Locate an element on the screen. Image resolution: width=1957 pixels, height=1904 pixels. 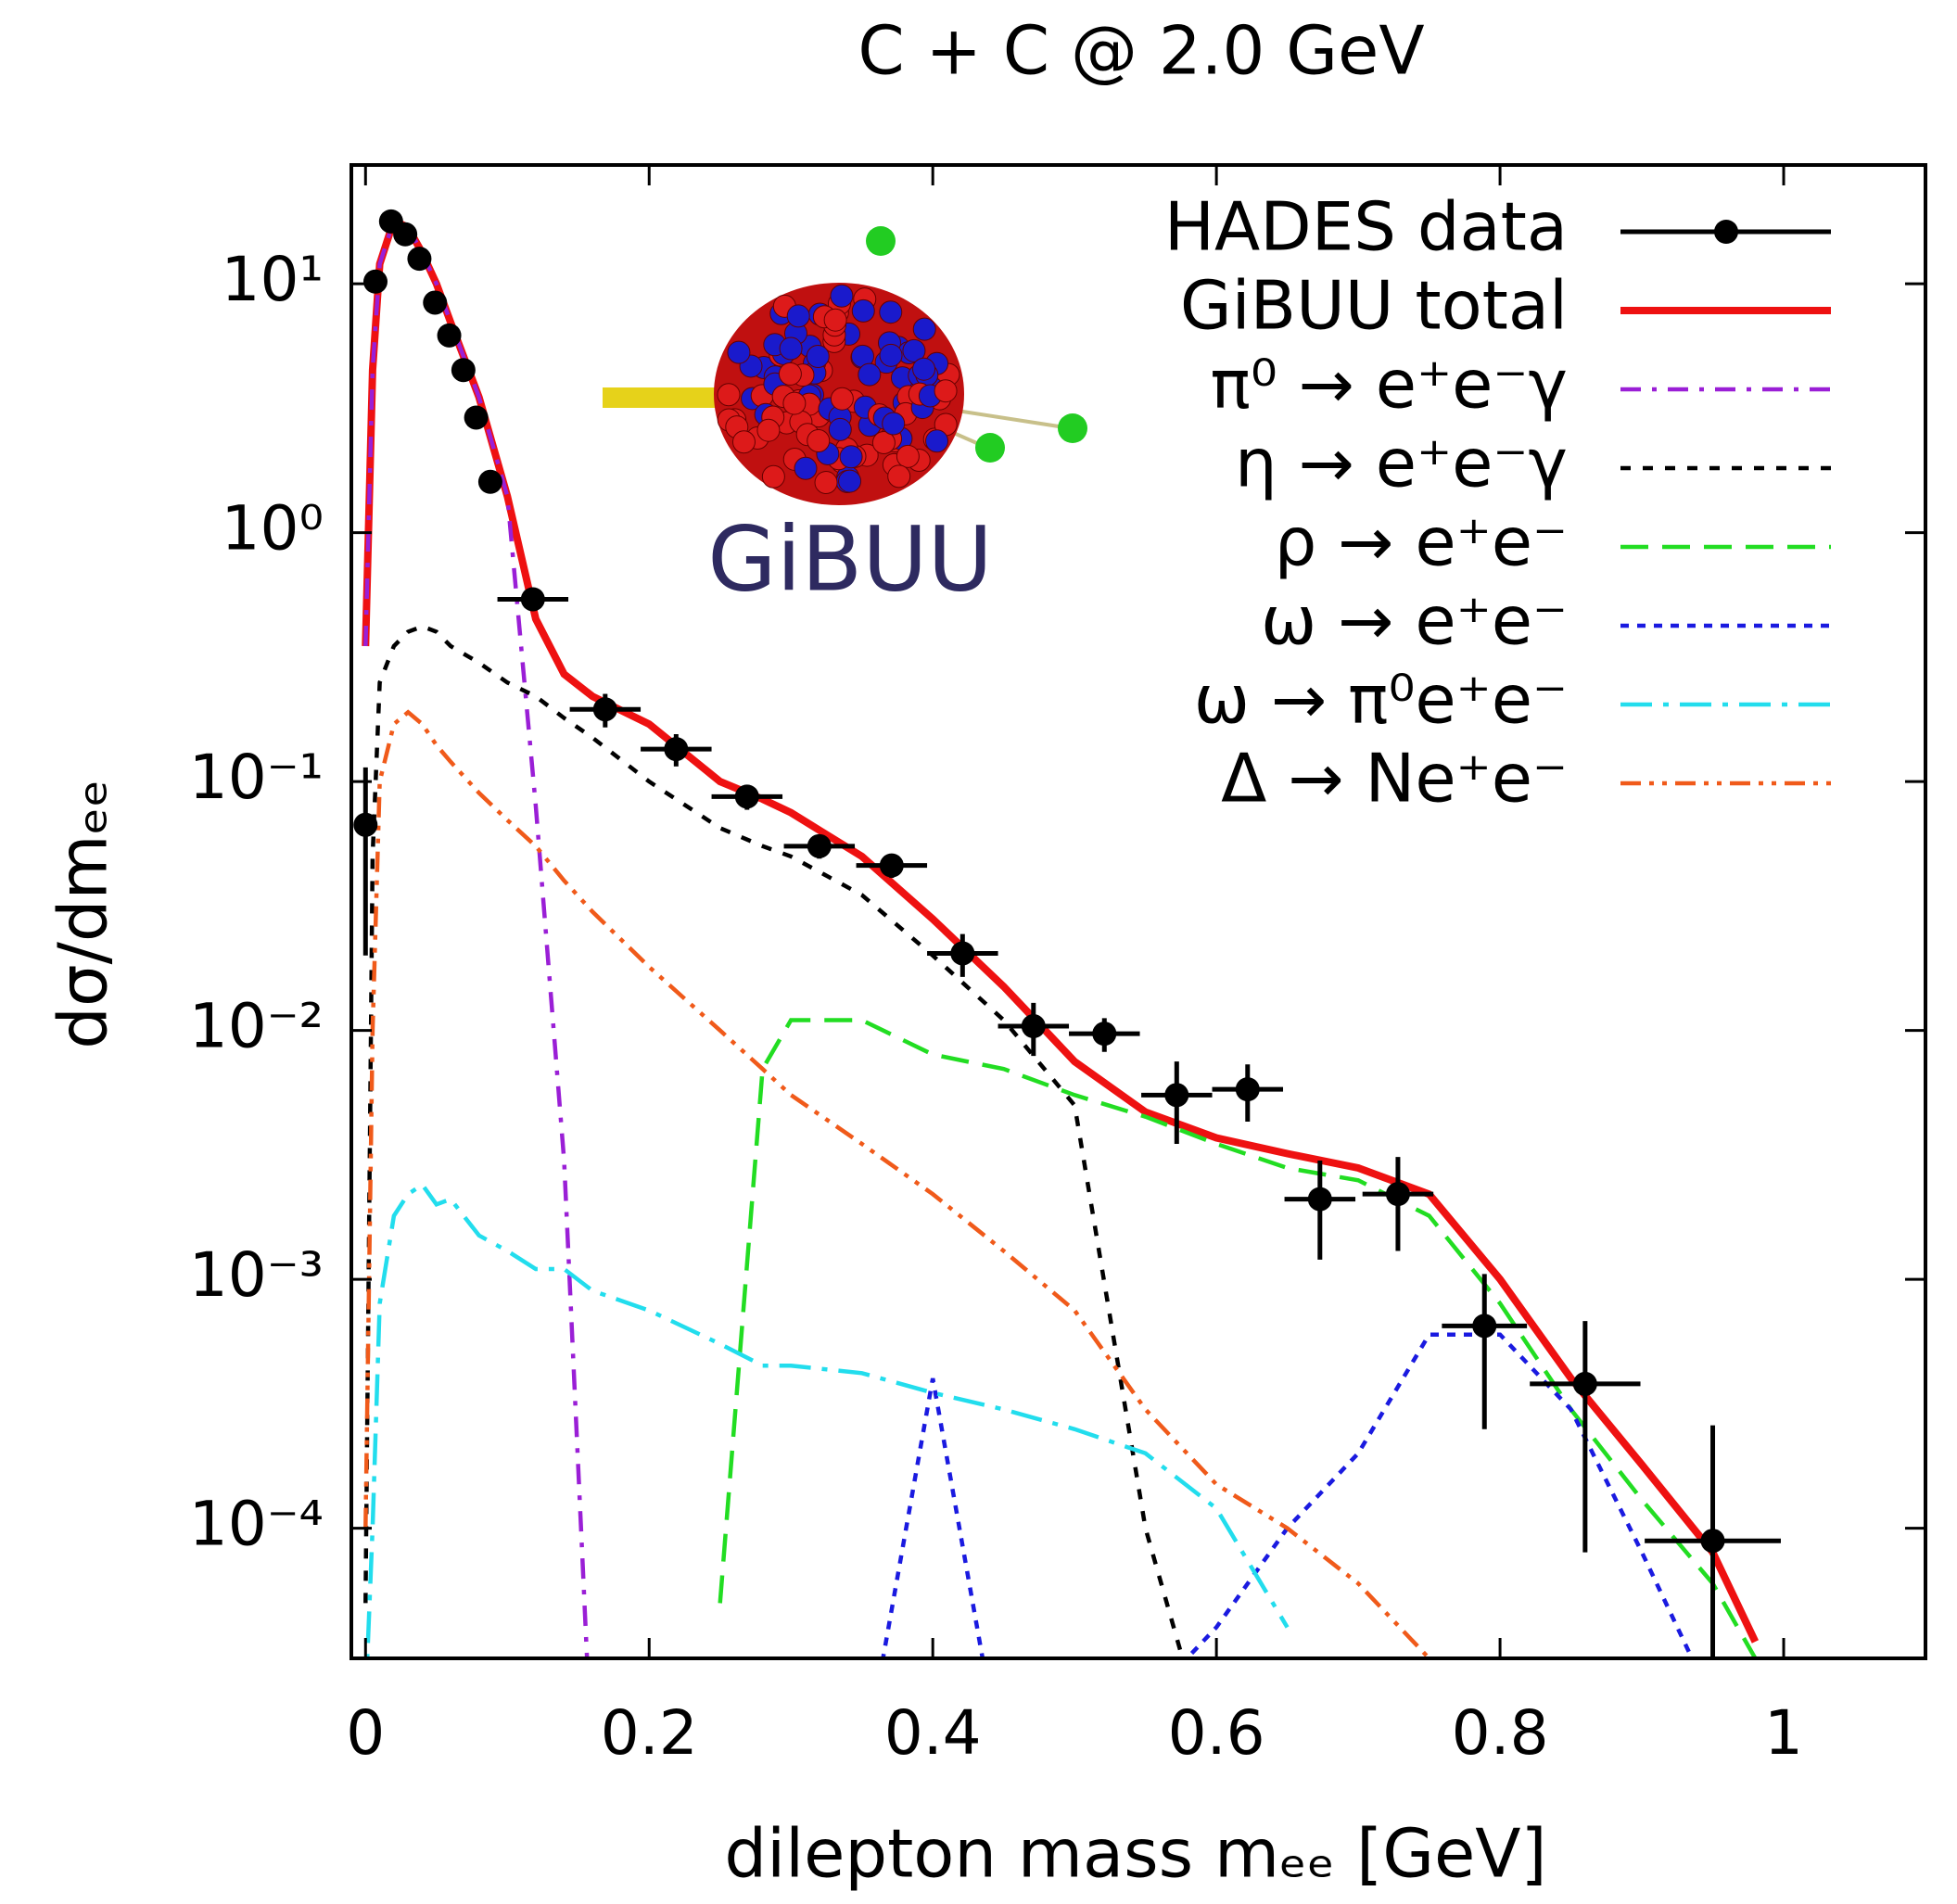
x-axis-label: dilepton mass mₑₑ [GeV] is located at coordinates (1135, 1854).